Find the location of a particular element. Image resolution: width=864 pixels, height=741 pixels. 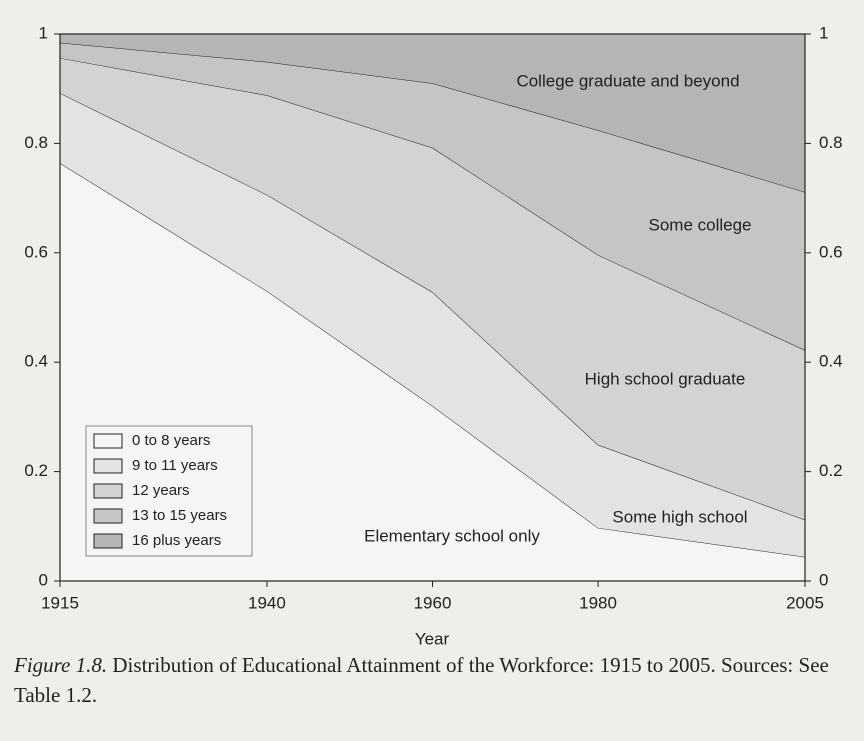

legend-label: 16 plus years is located at coordinates (176, 540).